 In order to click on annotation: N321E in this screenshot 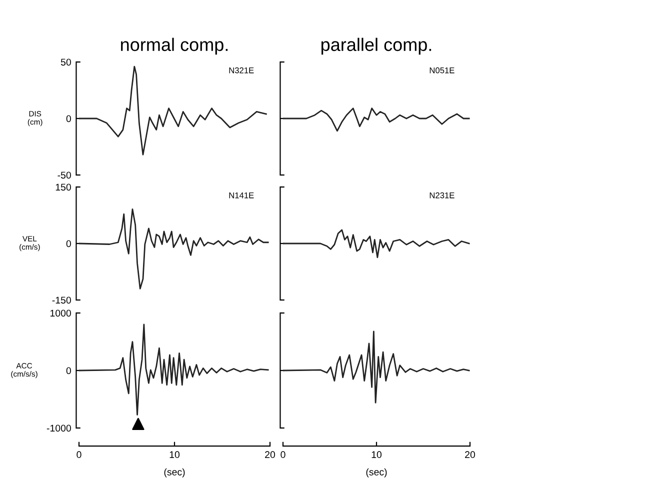, I will do `click(241, 70)`.